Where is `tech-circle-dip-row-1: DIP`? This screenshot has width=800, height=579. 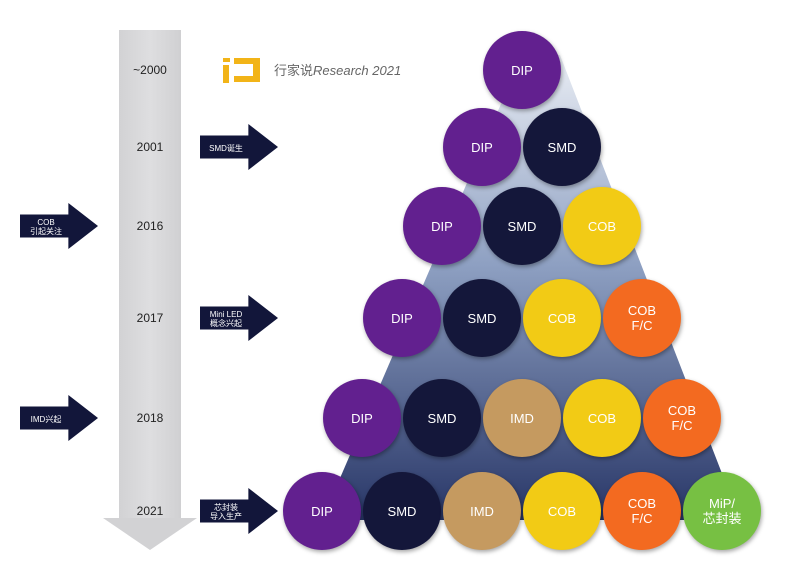 tech-circle-dip-row-1: DIP is located at coordinates (522, 70).